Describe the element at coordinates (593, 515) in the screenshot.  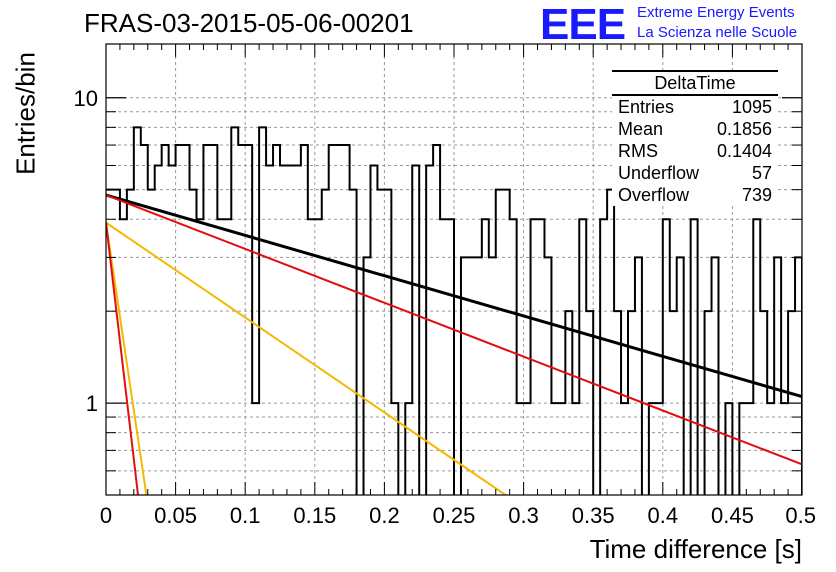
I see `x-tick-label: 0.35` at that location.